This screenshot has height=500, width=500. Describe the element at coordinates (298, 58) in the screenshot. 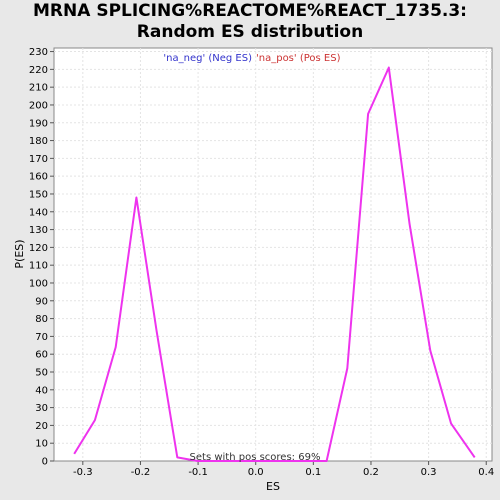

I see `legend-pos: 'na_pos' (Pos ES)` at that location.